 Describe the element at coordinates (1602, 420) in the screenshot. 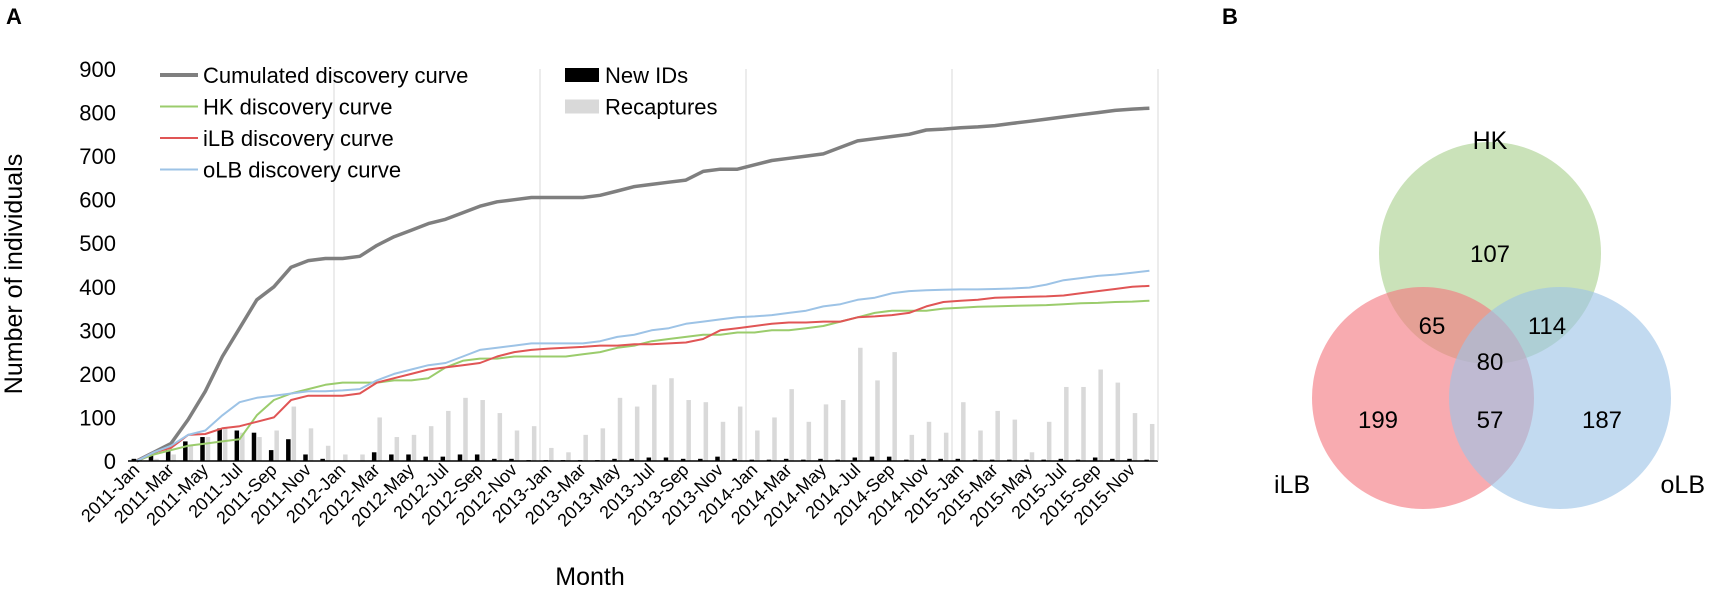

I see `venn-region-count: 187` at that location.